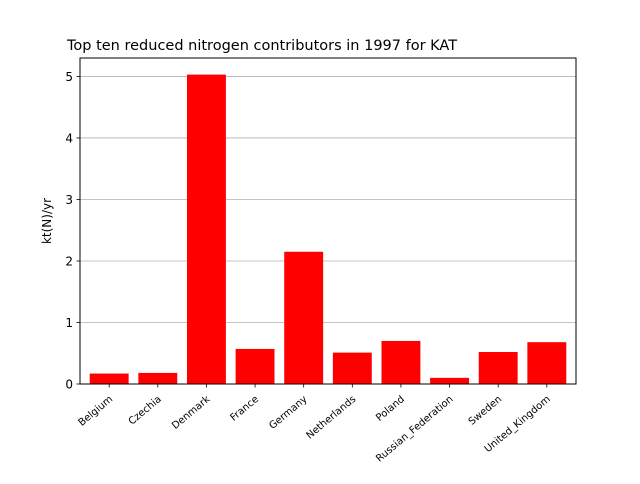  I want to click on bar-russian-federation, so click(450, 380).